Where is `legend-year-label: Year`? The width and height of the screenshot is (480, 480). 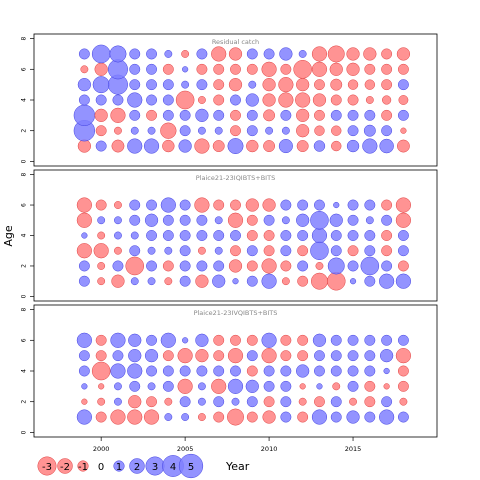
legend-year-label: Year is located at coordinates (237, 466).